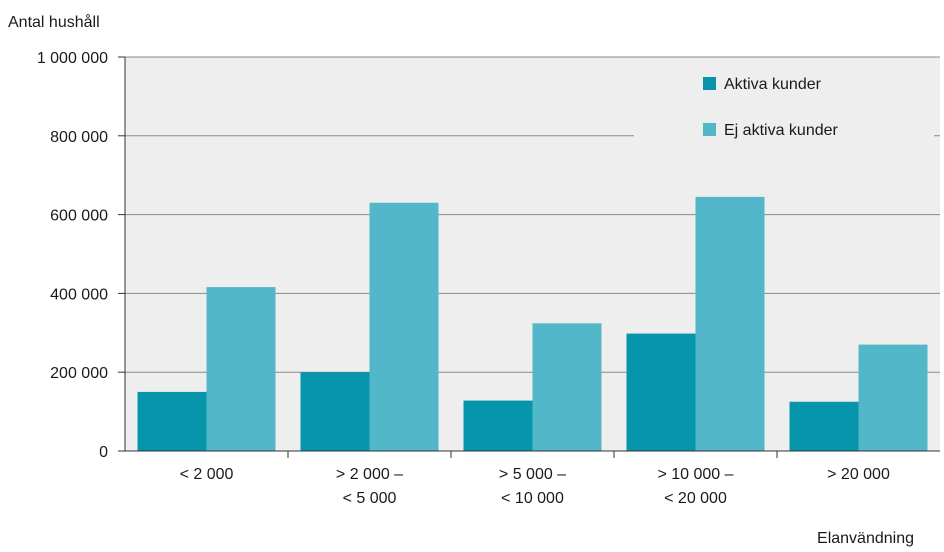 This screenshot has height=552, width=944. Describe the element at coordinates (79, 216) in the screenshot. I see `y-tick-label: 600 000` at that location.